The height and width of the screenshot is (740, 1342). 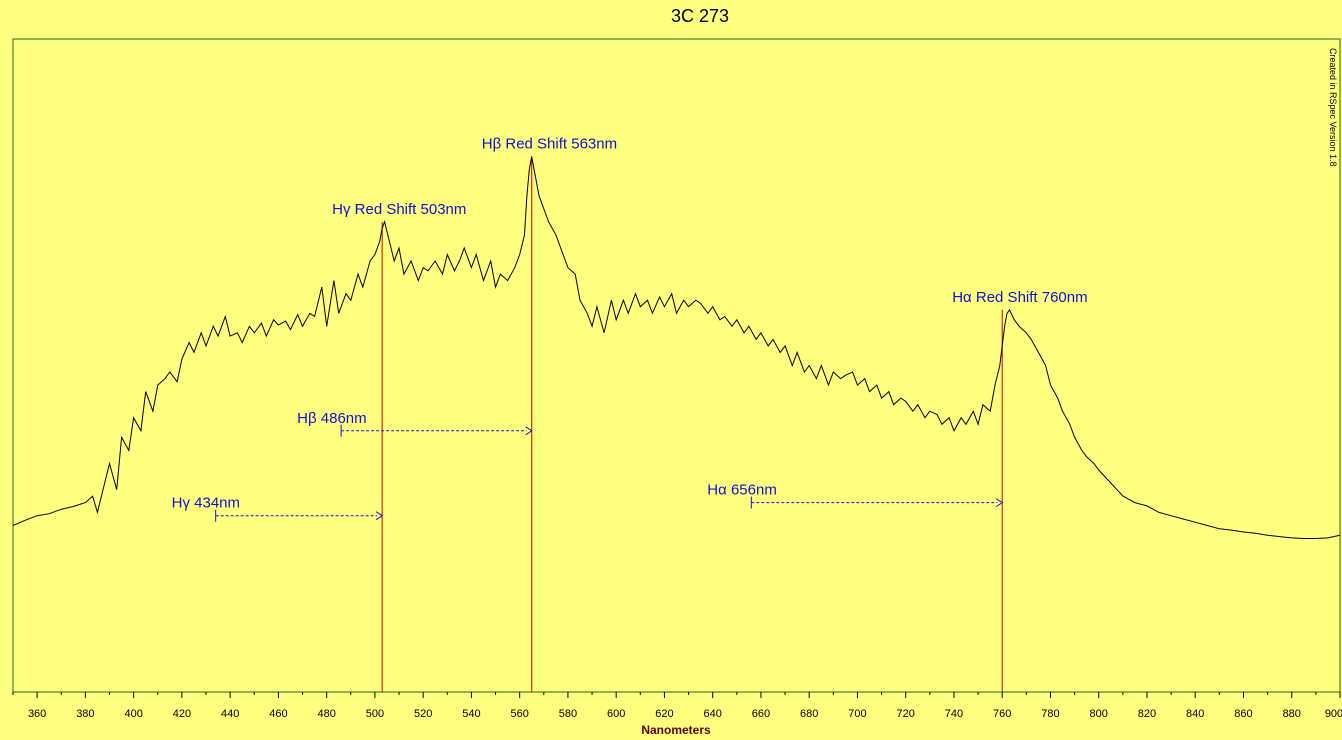 What do you see at coordinates (906, 714) in the screenshot?
I see `x-tick-label: 720` at bounding box center [906, 714].